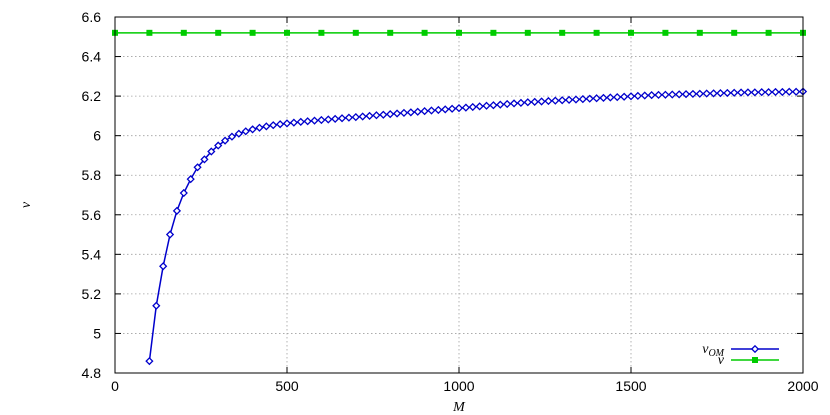 The height and width of the screenshot is (415, 830). Describe the element at coordinates (458, 386) in the screenshot. I see `x-tick-label: 1000` at that location.